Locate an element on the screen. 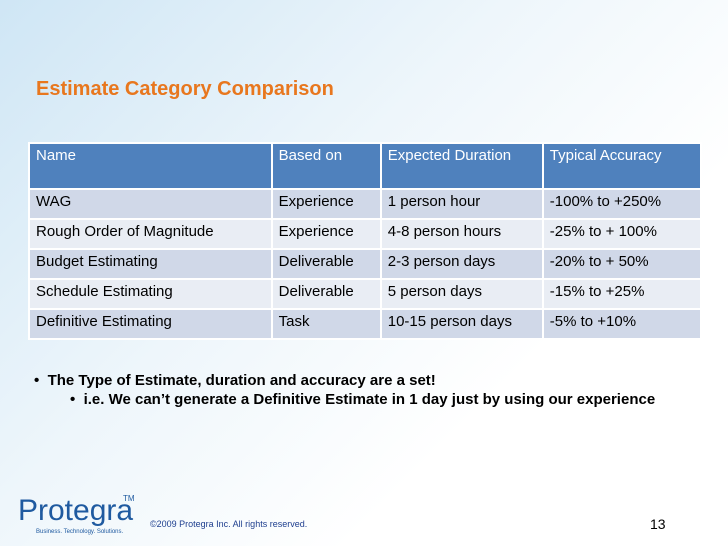  tagline: Business. Technology. Solutions. is located at coordinates (80, 532).